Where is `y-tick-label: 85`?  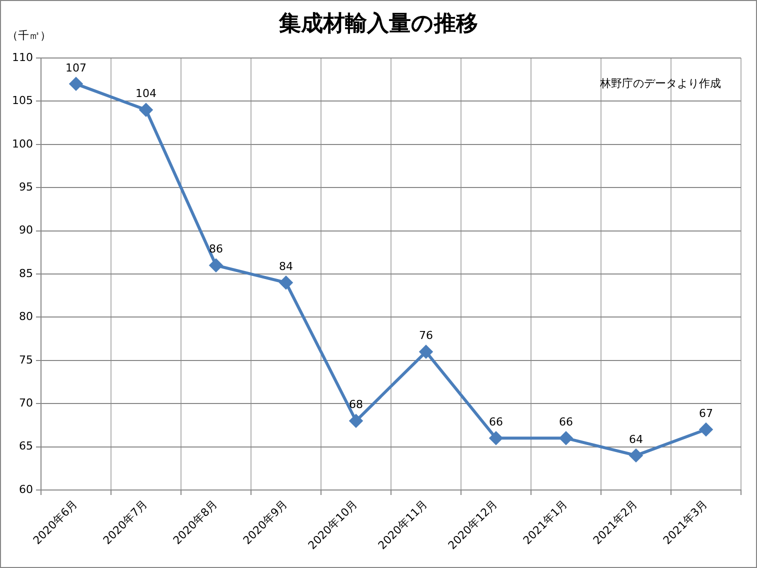 y-tick-label: 85 is located at coordinates (26, 273).